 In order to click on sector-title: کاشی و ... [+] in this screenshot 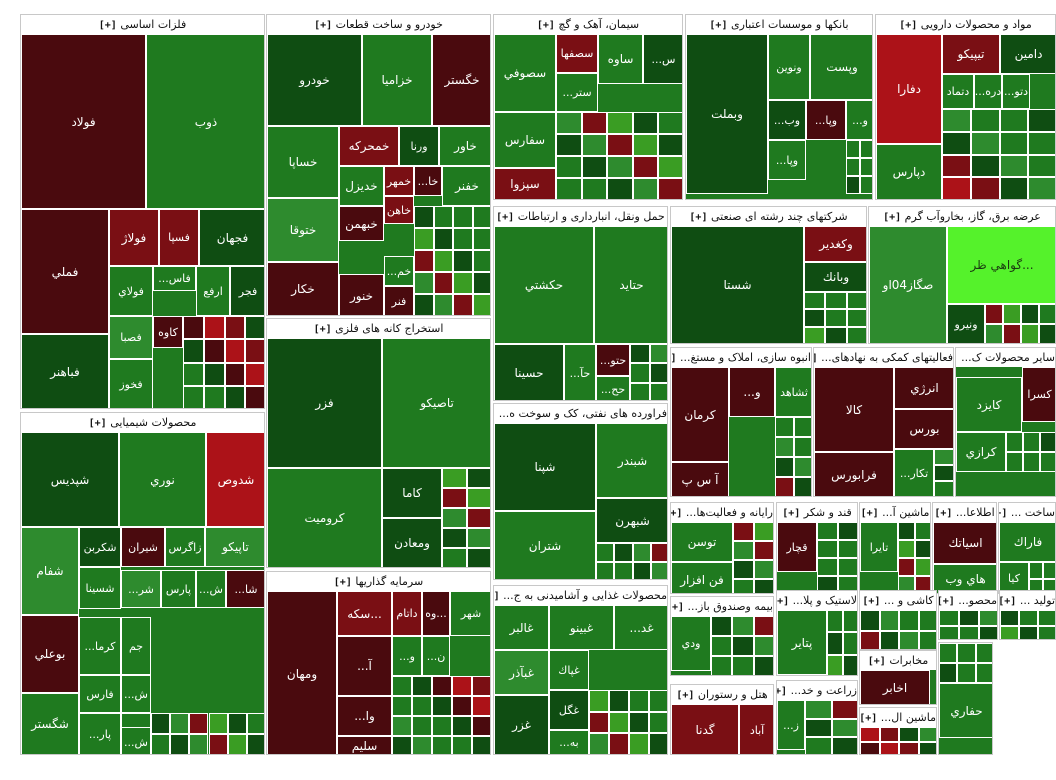, I will do `click(898, 600)`.